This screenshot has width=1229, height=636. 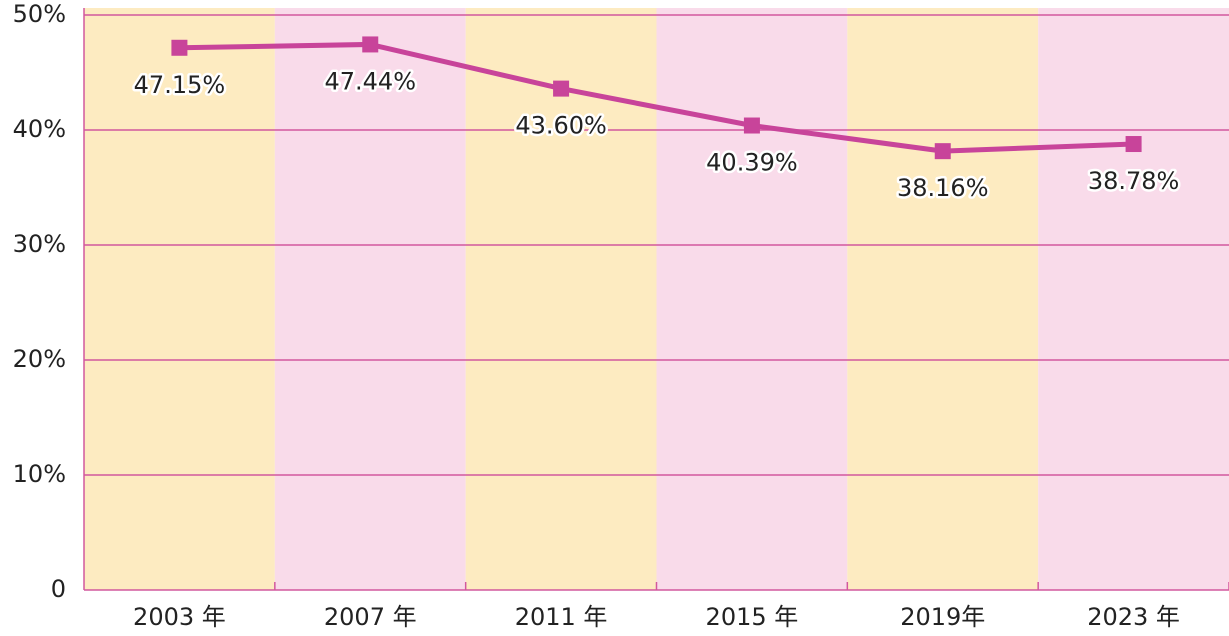 I want to click on x-tick-label: 2015 年, so click(x=752, y=617).